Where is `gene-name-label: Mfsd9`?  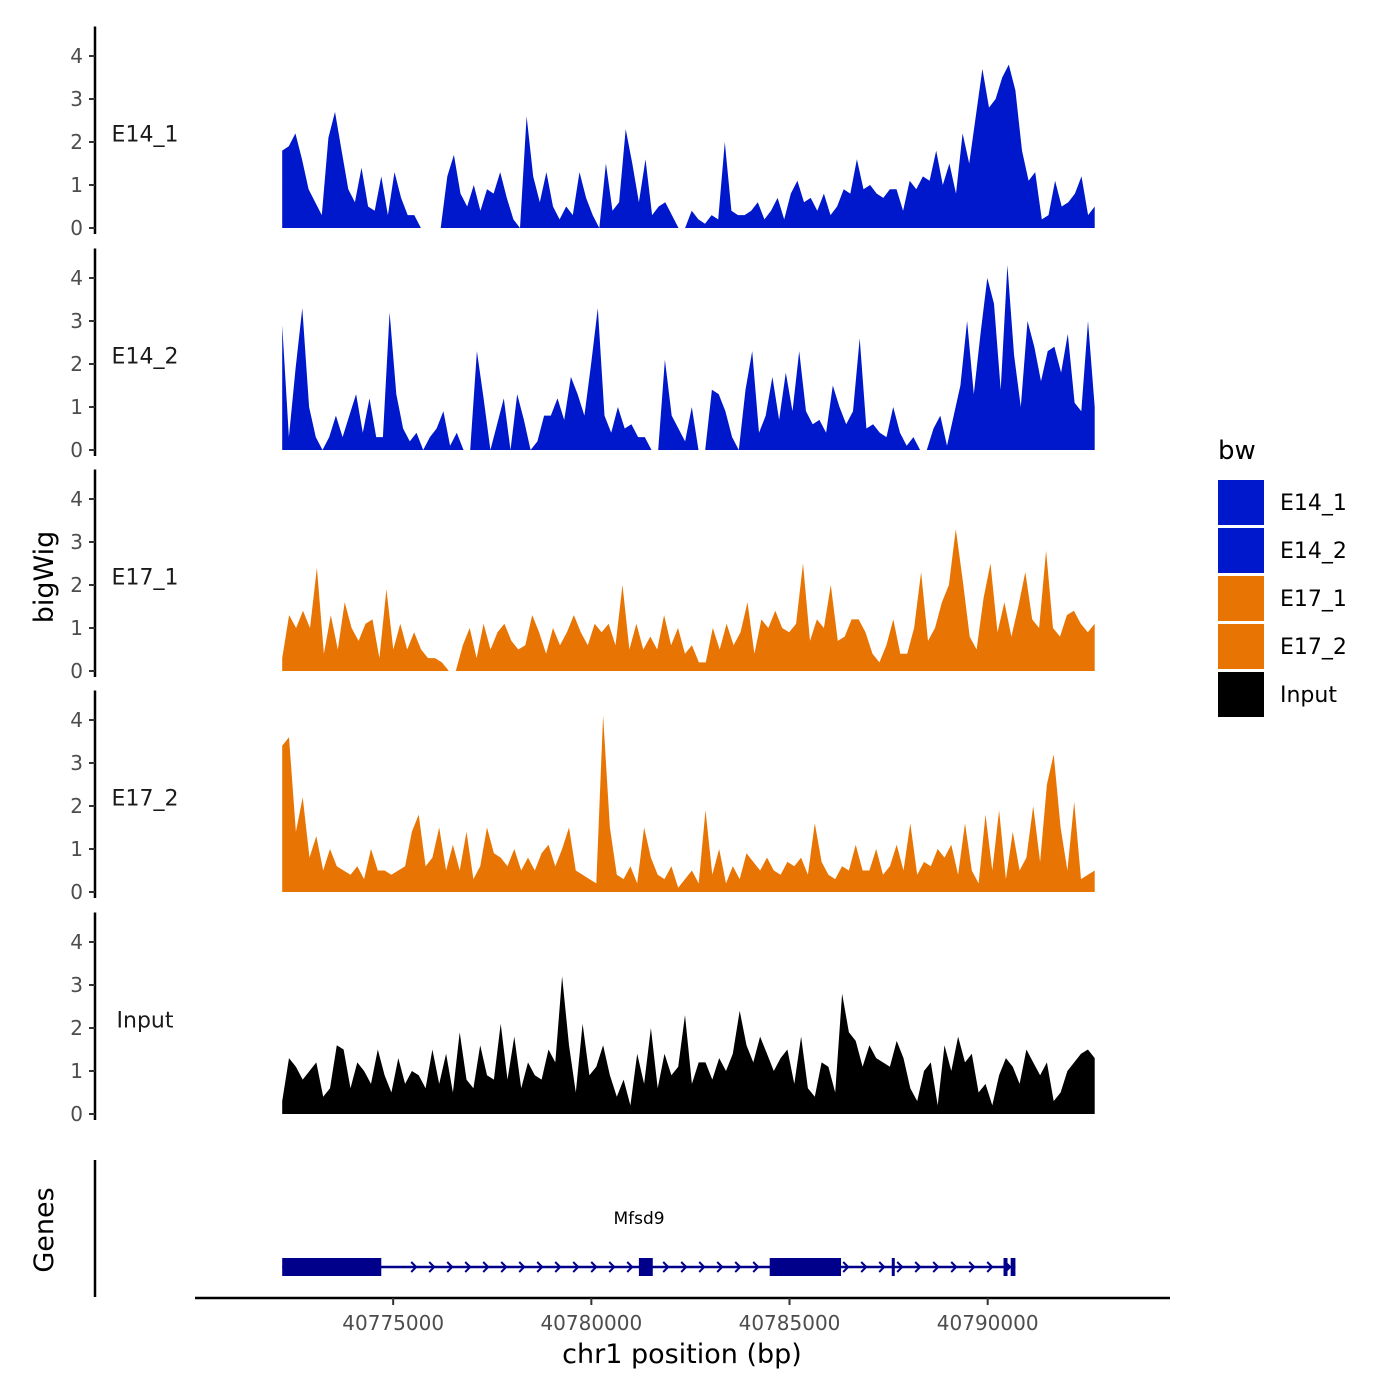 gene-name-label: Mfsd9 is located at coordinates (638, 1219).